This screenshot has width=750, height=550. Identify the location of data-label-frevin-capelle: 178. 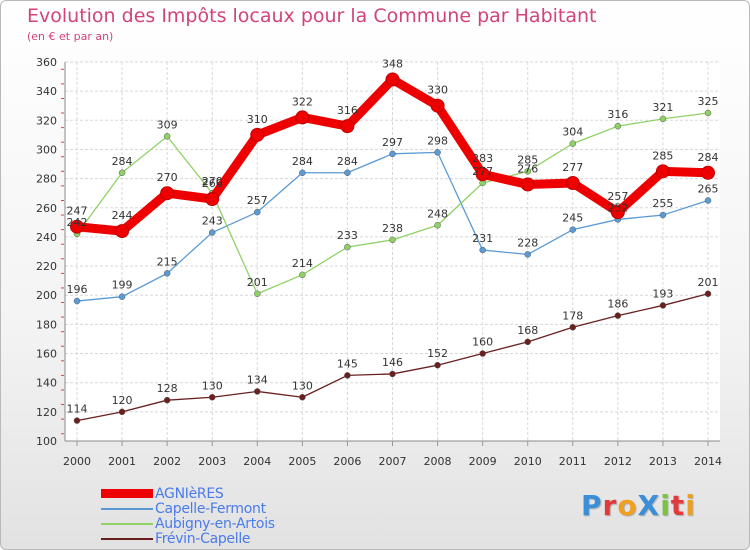
(572, 315).